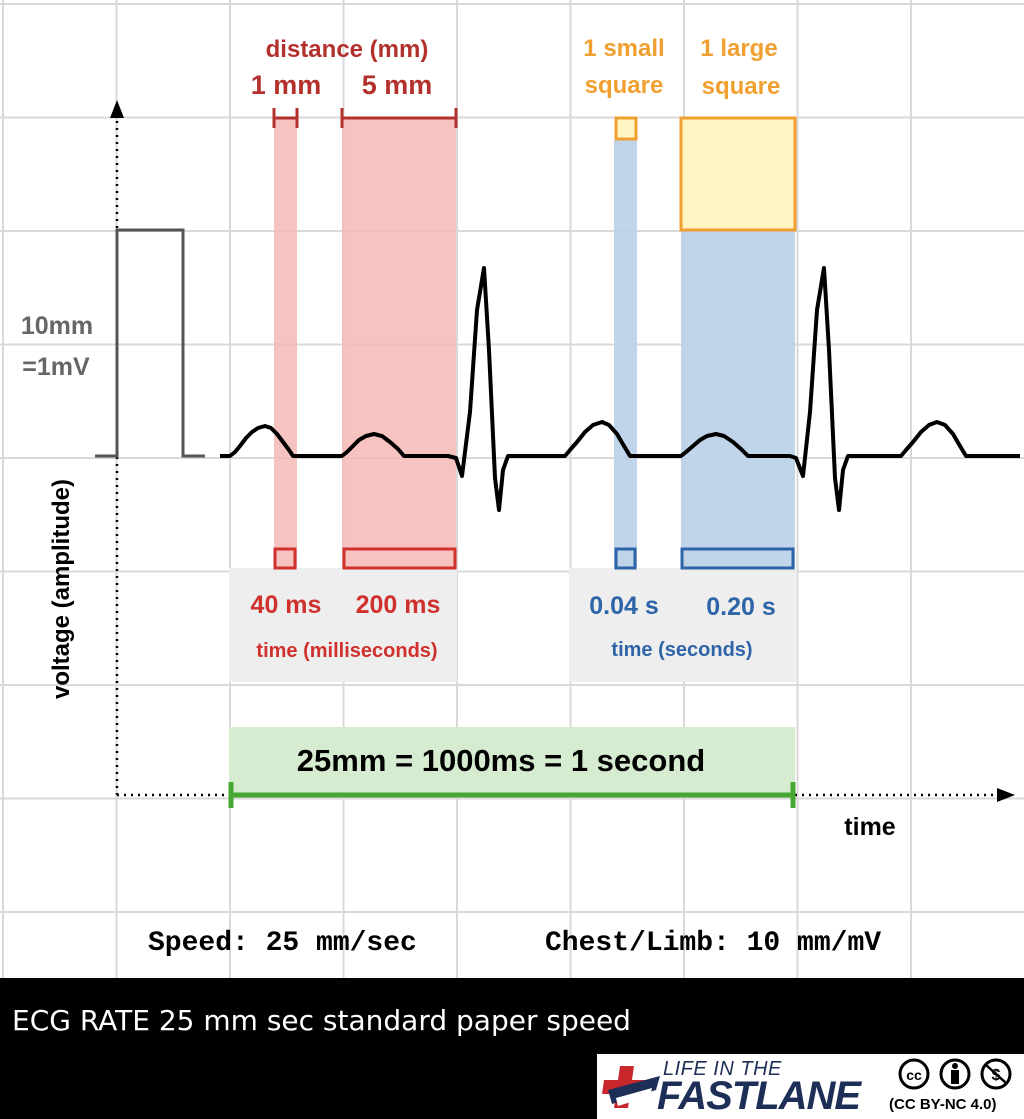 The height and width of the screenshot is (1119, 1024). What do you see at coordinates (397, 85) in the screenshot?
I see `distance-large-label: 5 mm` at bounding box center [397, 85].